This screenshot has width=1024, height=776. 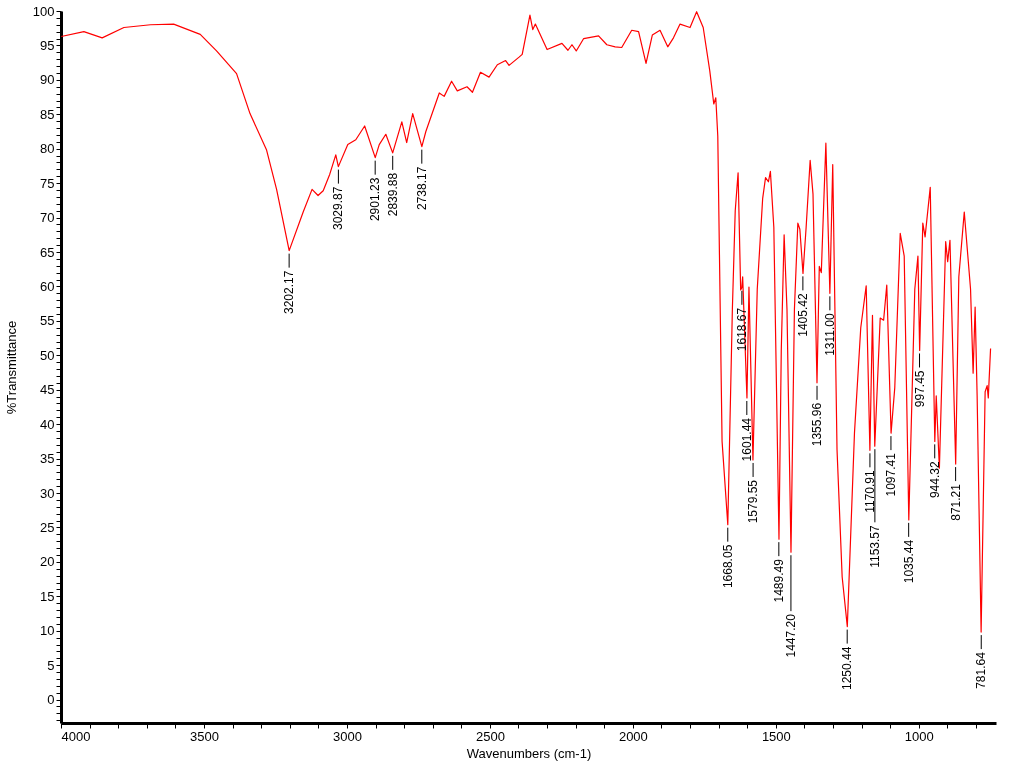 What do you see at coordinates (76, 736) in the screenshot?
I see `x-tick-label: 4000` at bounding box center [76, 736].